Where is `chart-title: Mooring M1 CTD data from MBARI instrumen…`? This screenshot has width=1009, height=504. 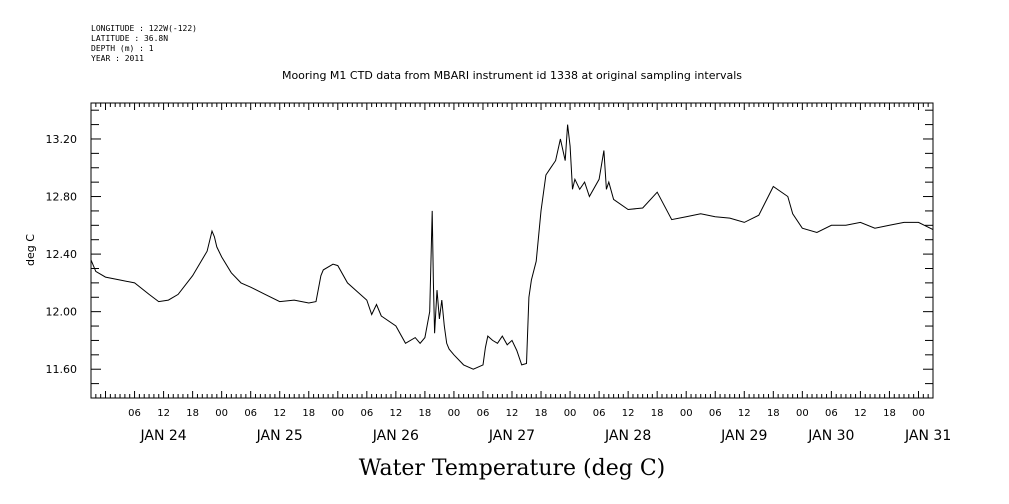 chart-title: Mooring M1 CTD data from MBARI instrumen… is located at coordinates (512, 75).